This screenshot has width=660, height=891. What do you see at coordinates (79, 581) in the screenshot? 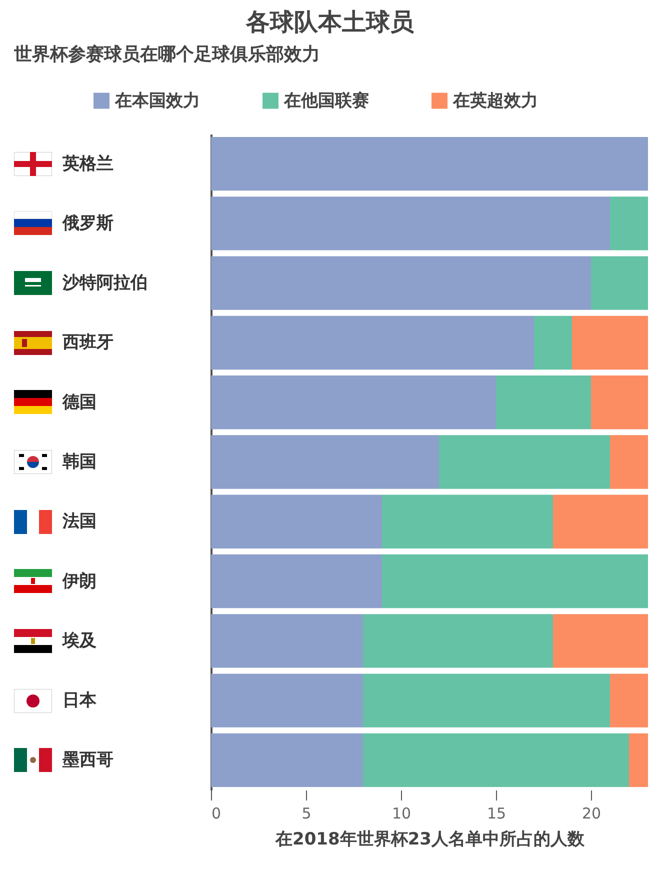
I see `y-tick-label: 伊朗` at bounding box center [79, 581].